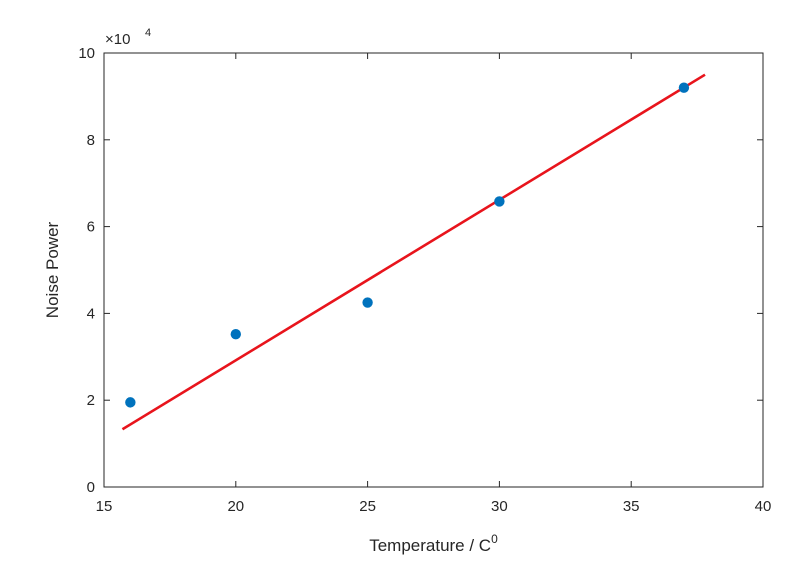  Describe the element at coordinates (91, 227) in the screenshot. I see `y-tick-label: 6` at that location.